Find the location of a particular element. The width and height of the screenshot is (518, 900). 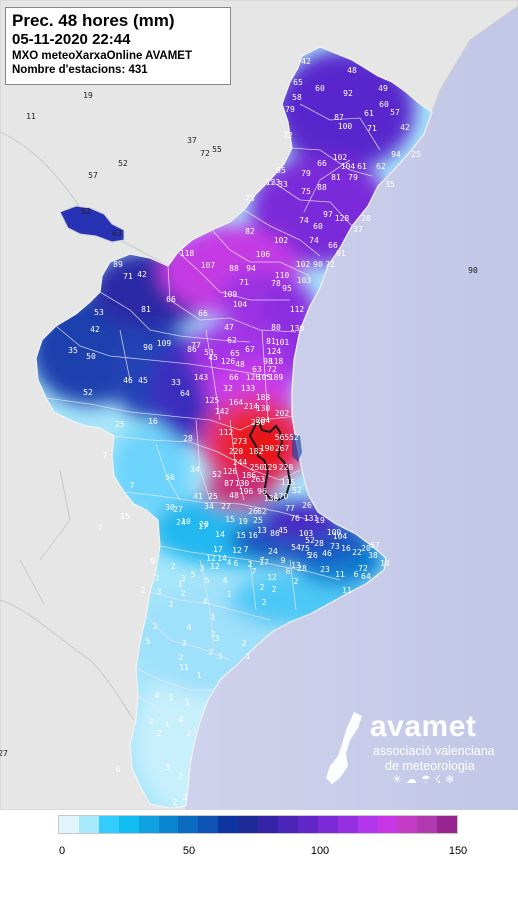

station-value: 67 is located at coordinates (375, 545).